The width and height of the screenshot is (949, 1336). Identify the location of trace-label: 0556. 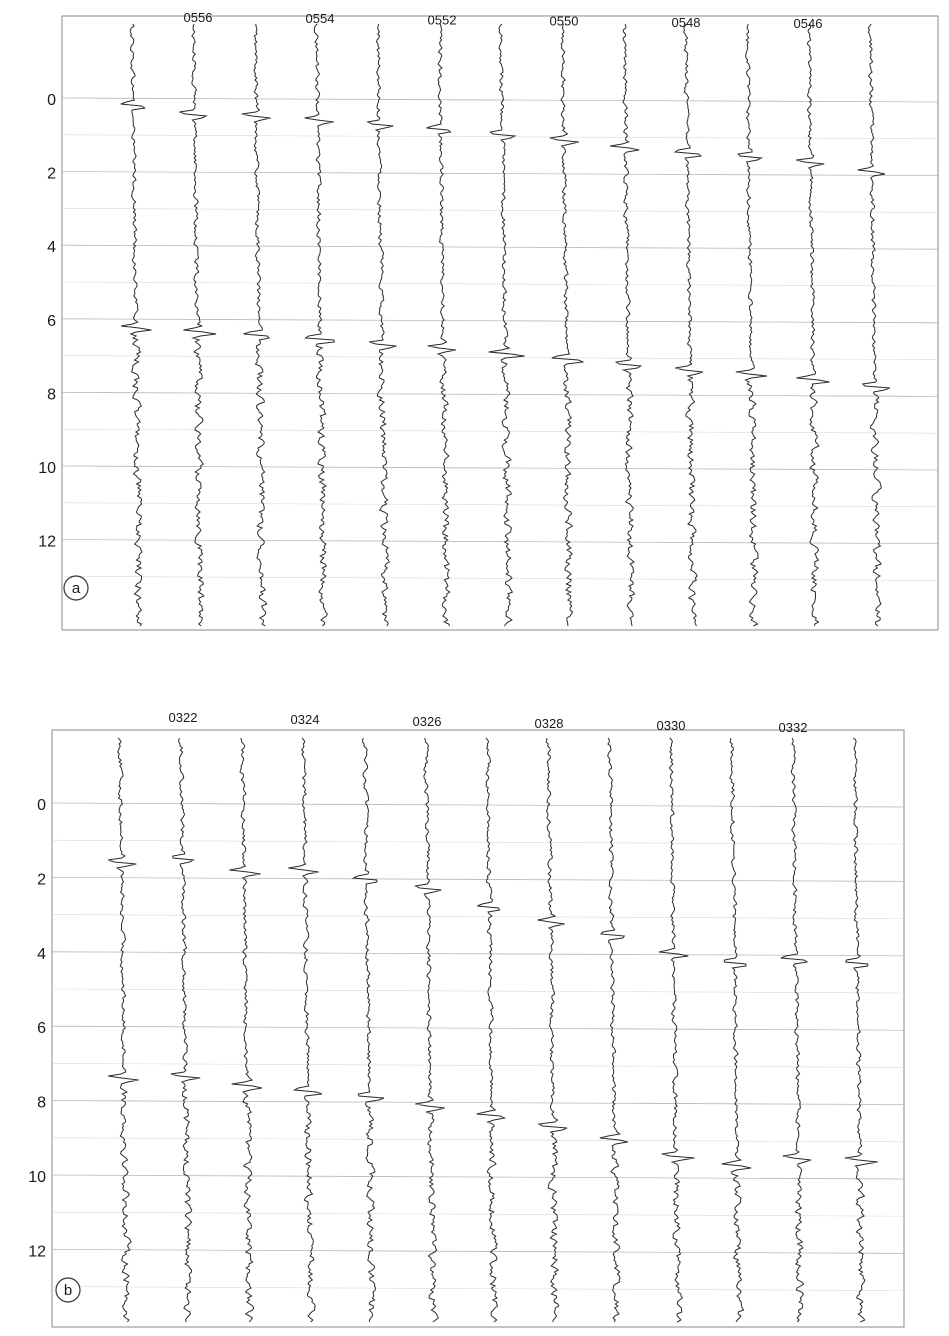
(198, 17).